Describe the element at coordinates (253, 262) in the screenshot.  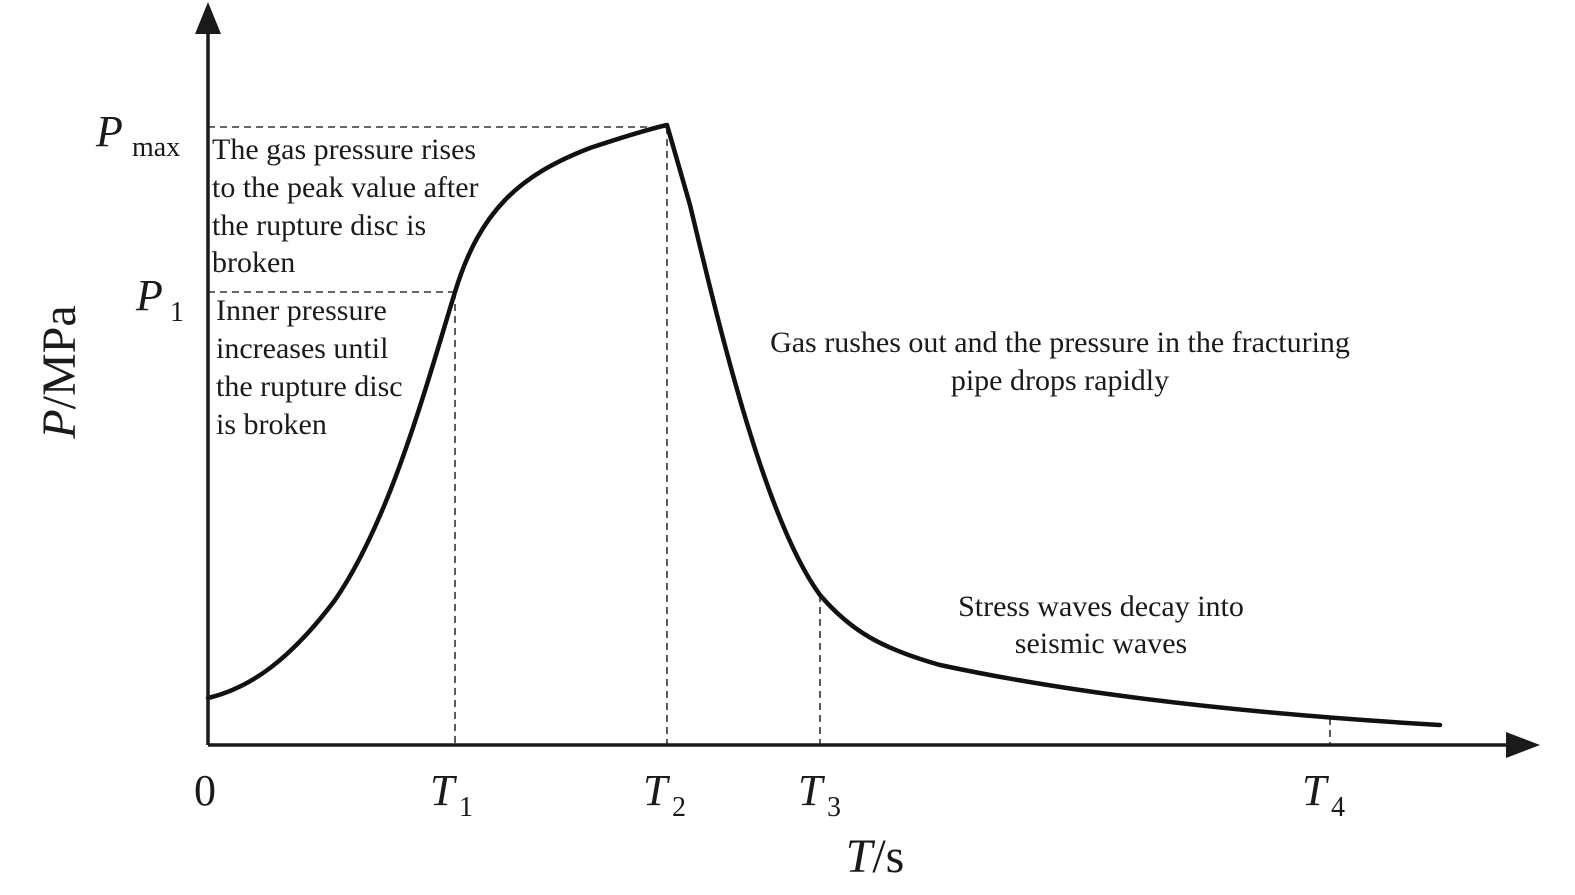
I see `svg-text: broken` at that location.